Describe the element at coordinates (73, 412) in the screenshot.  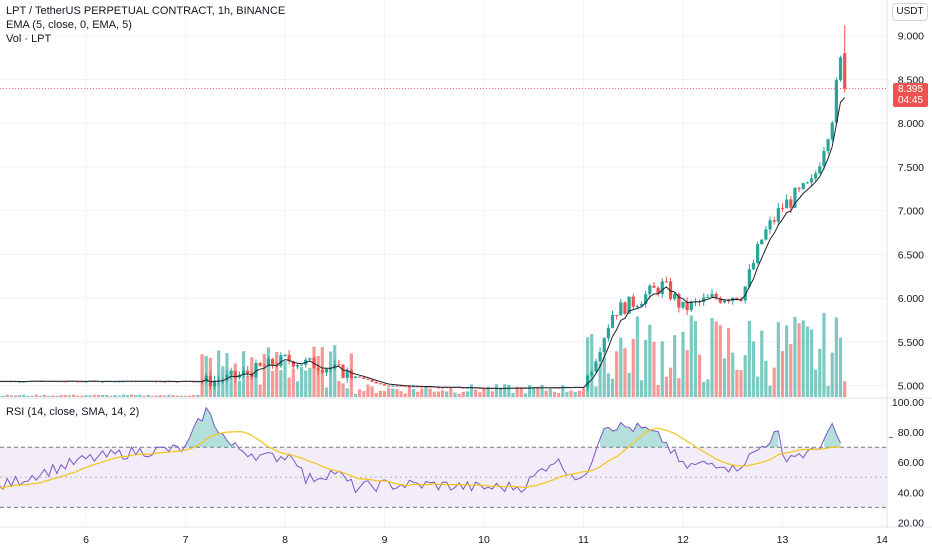
I see `rsi-legend: RSI (14, close, SMA, 14, 2)` at that location.